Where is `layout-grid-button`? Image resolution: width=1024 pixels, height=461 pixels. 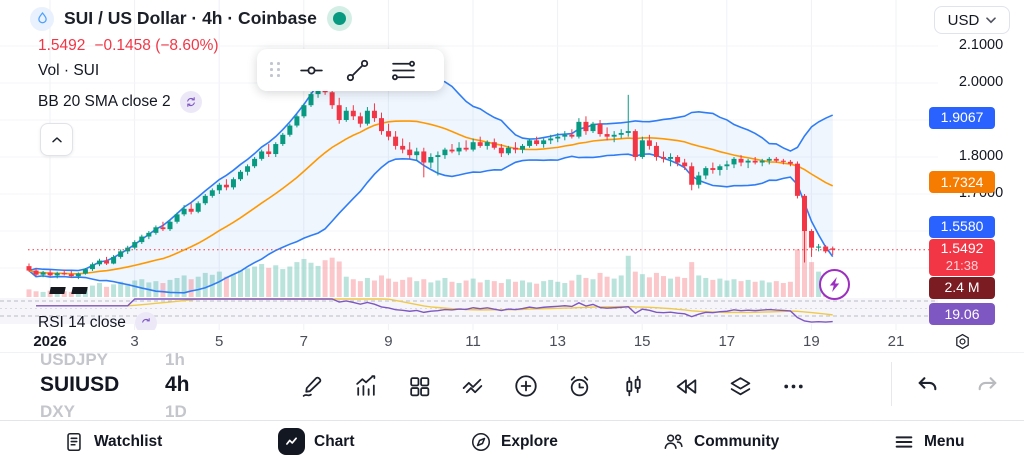
layout-grid-button is located at coordinates (419, 386).